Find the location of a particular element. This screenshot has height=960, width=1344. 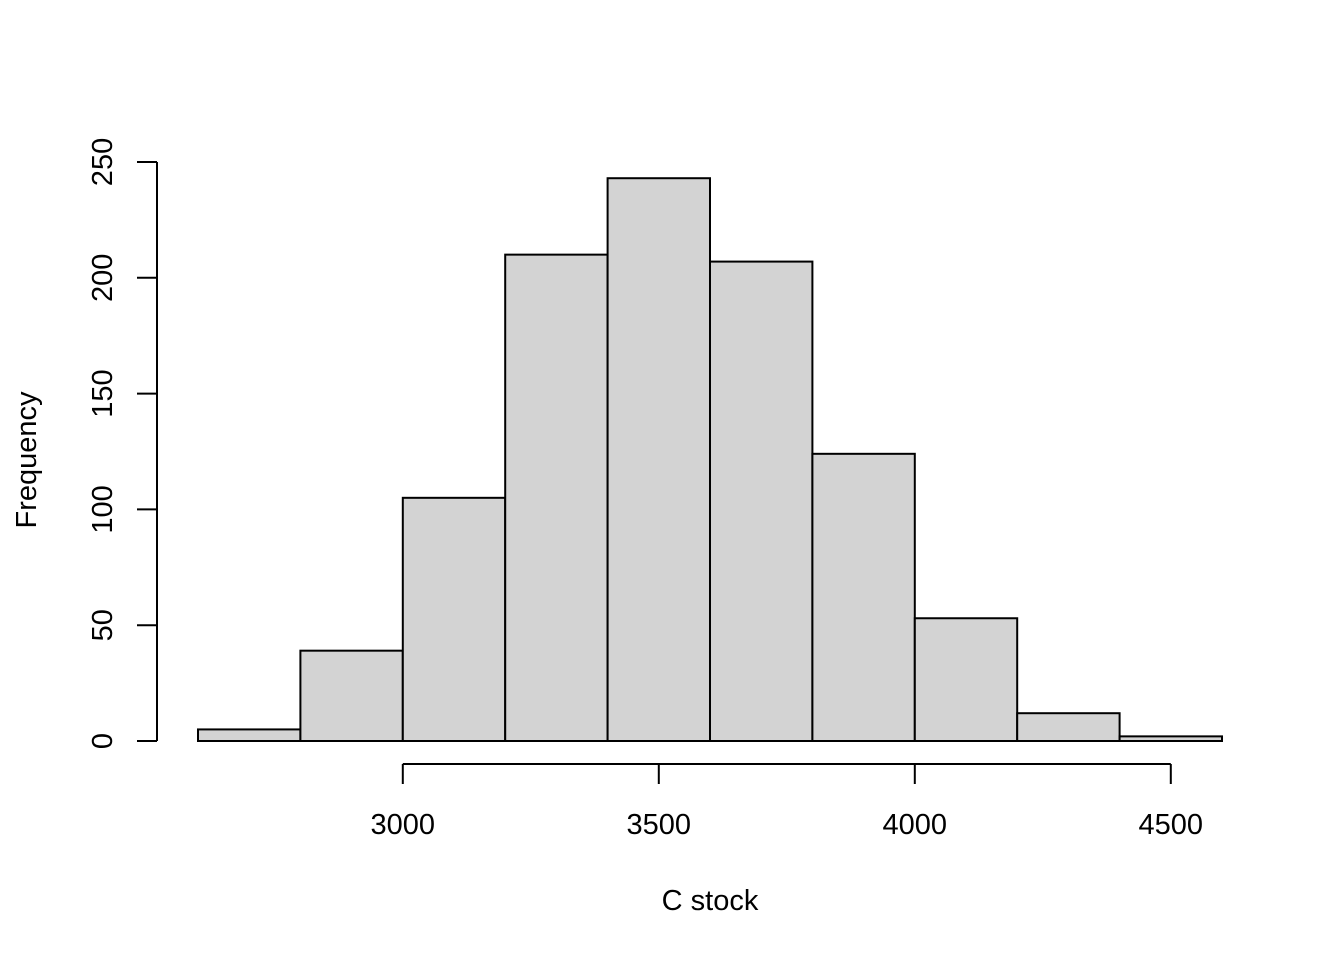

x-tick-label: 3000 is located at coordinates (403, 825).